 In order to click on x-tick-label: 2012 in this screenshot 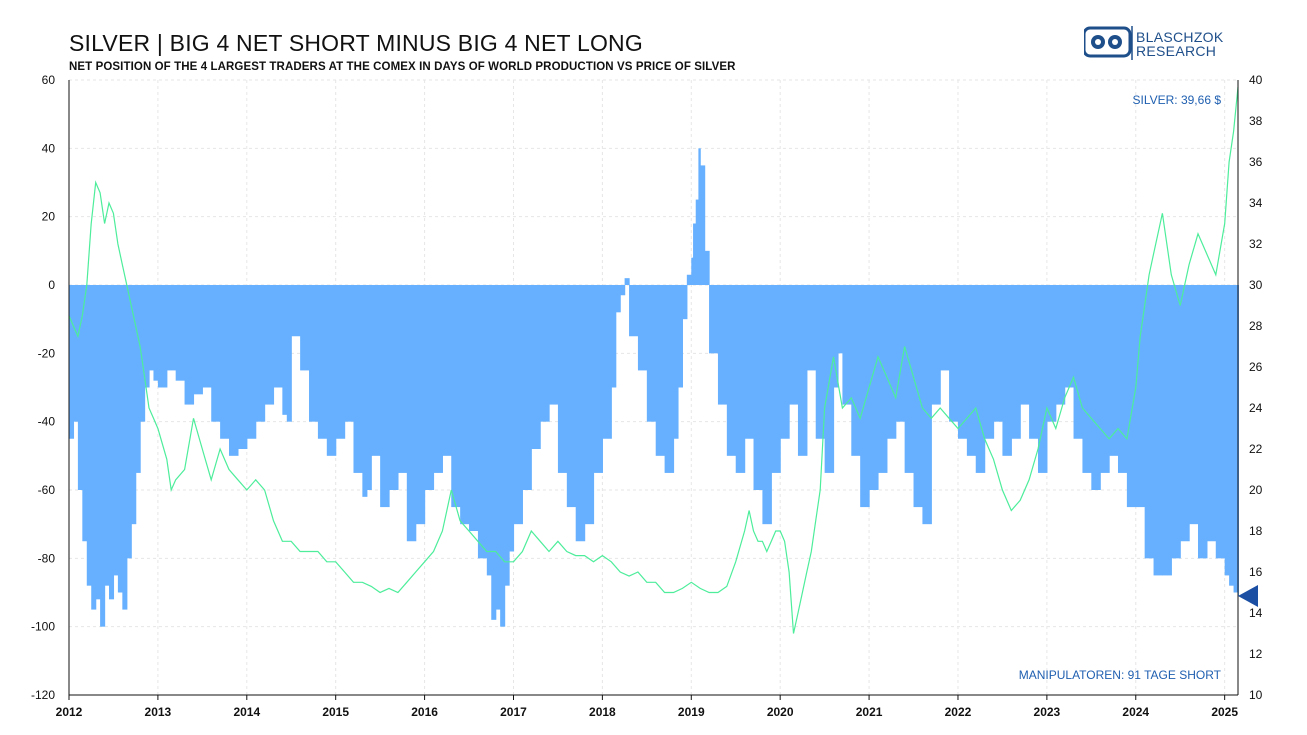, I will do `click(69, 712)`.